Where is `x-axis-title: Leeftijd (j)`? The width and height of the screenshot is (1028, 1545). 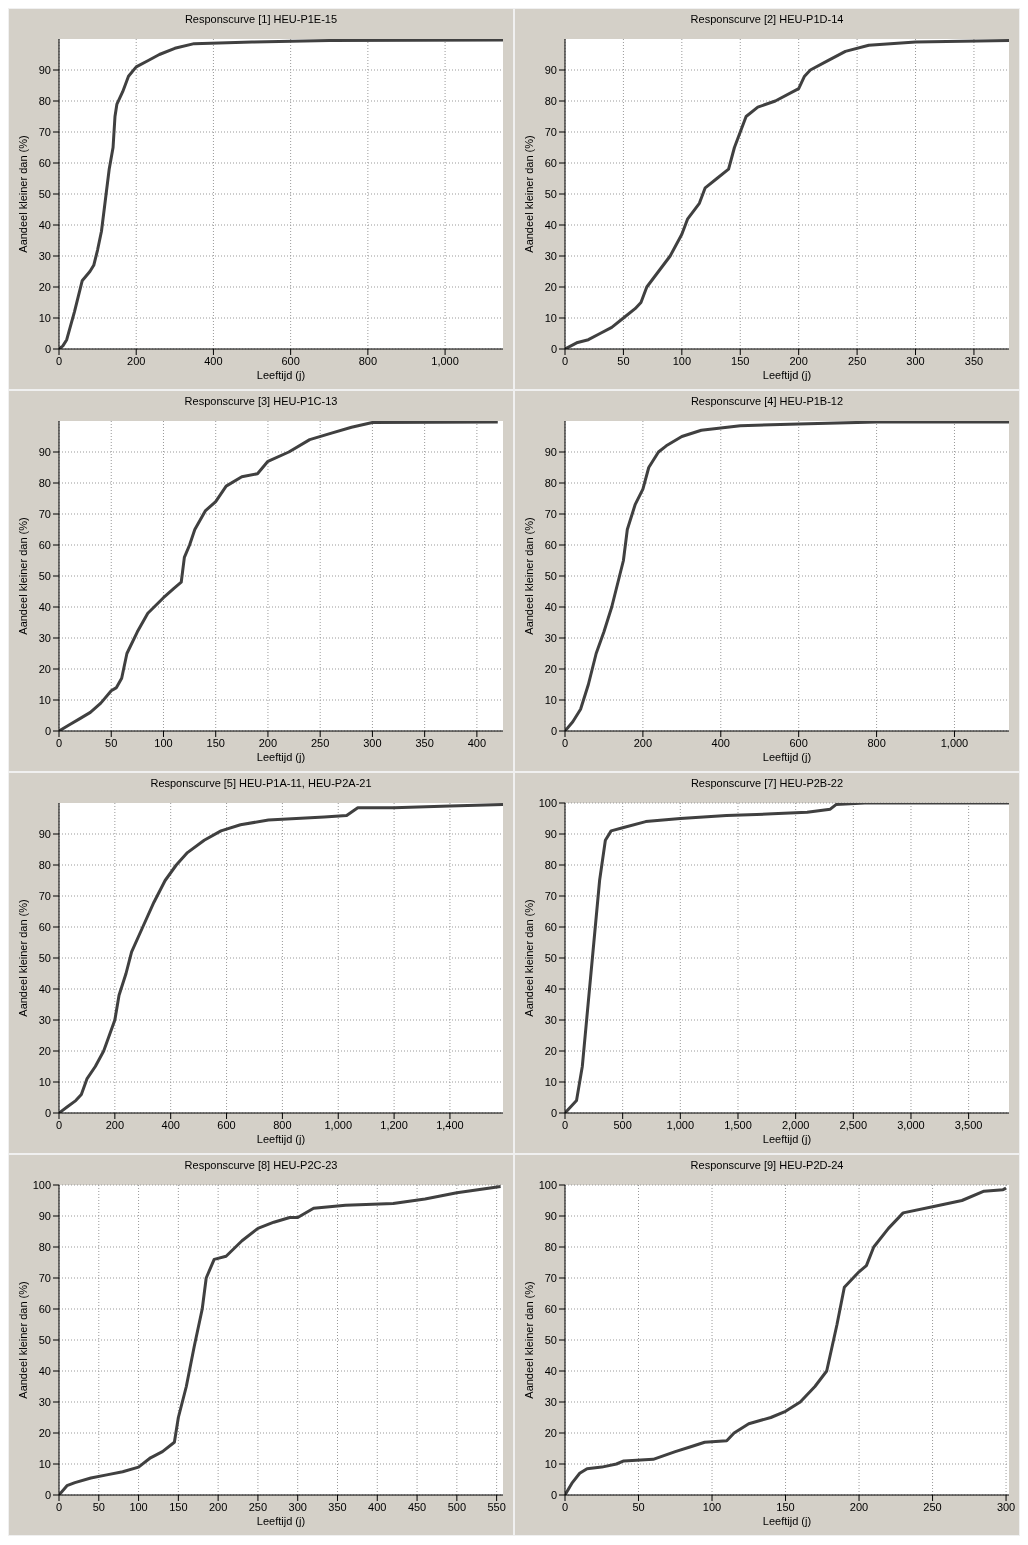
x-axis-title: Leeftijd (j) is located at coordinates (281, 1521).